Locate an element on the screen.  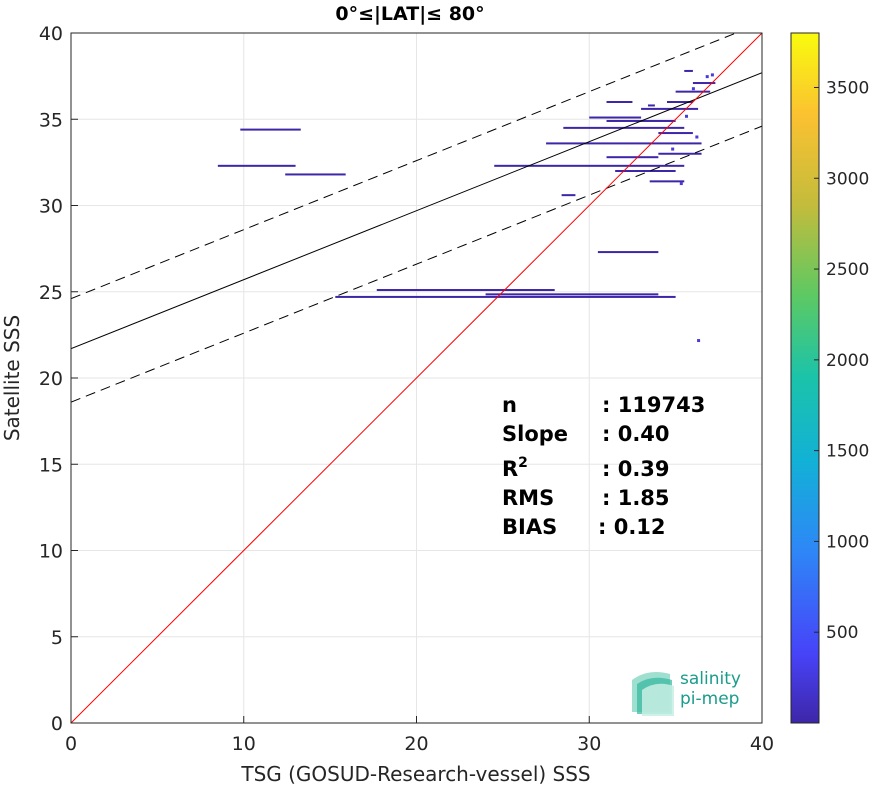
stat-rms-value: : 1.85 is located at coordinates (636, 498).